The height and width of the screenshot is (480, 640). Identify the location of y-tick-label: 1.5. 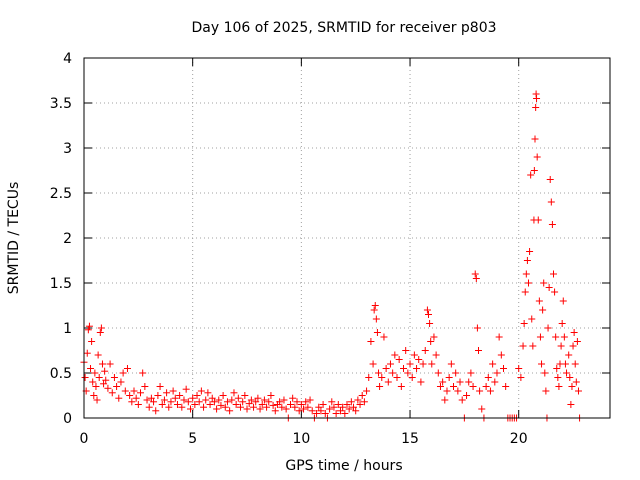
(61, 284).